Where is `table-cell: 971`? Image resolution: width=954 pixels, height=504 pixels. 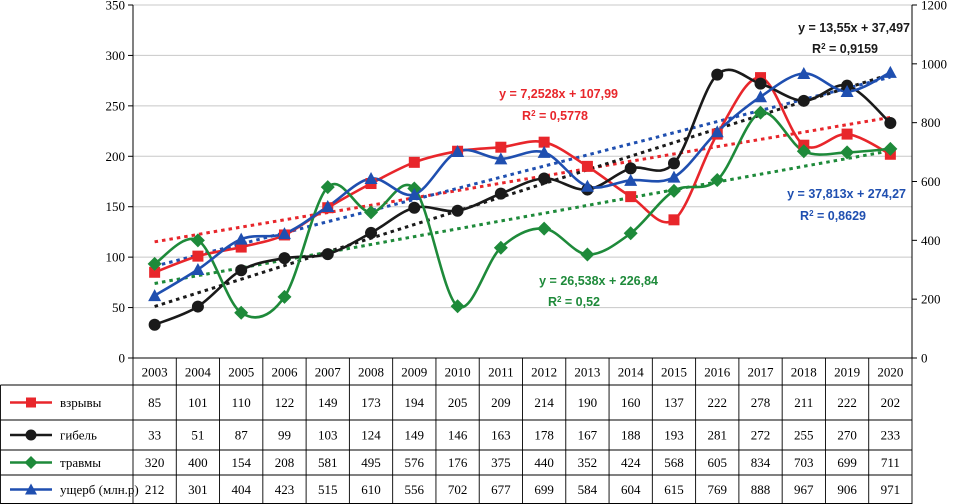 table-cell: 971 is located at coordinates (891, 489).